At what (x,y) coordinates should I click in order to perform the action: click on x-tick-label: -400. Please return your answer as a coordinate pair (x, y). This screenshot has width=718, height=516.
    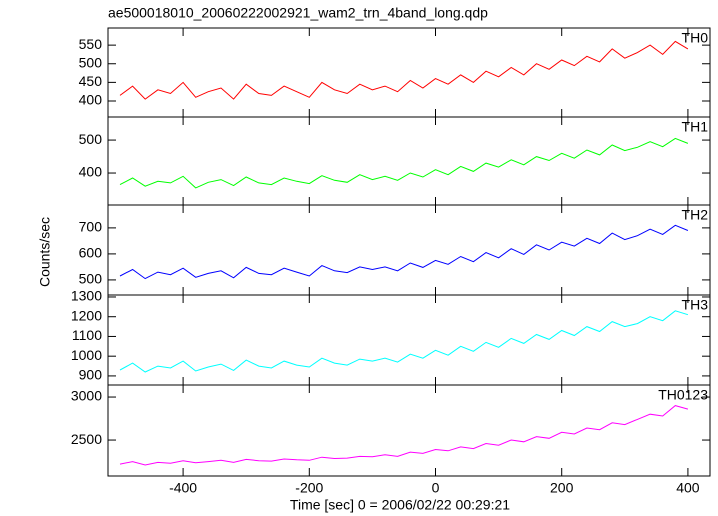
    Looking at the image, I should click on (183, 488).